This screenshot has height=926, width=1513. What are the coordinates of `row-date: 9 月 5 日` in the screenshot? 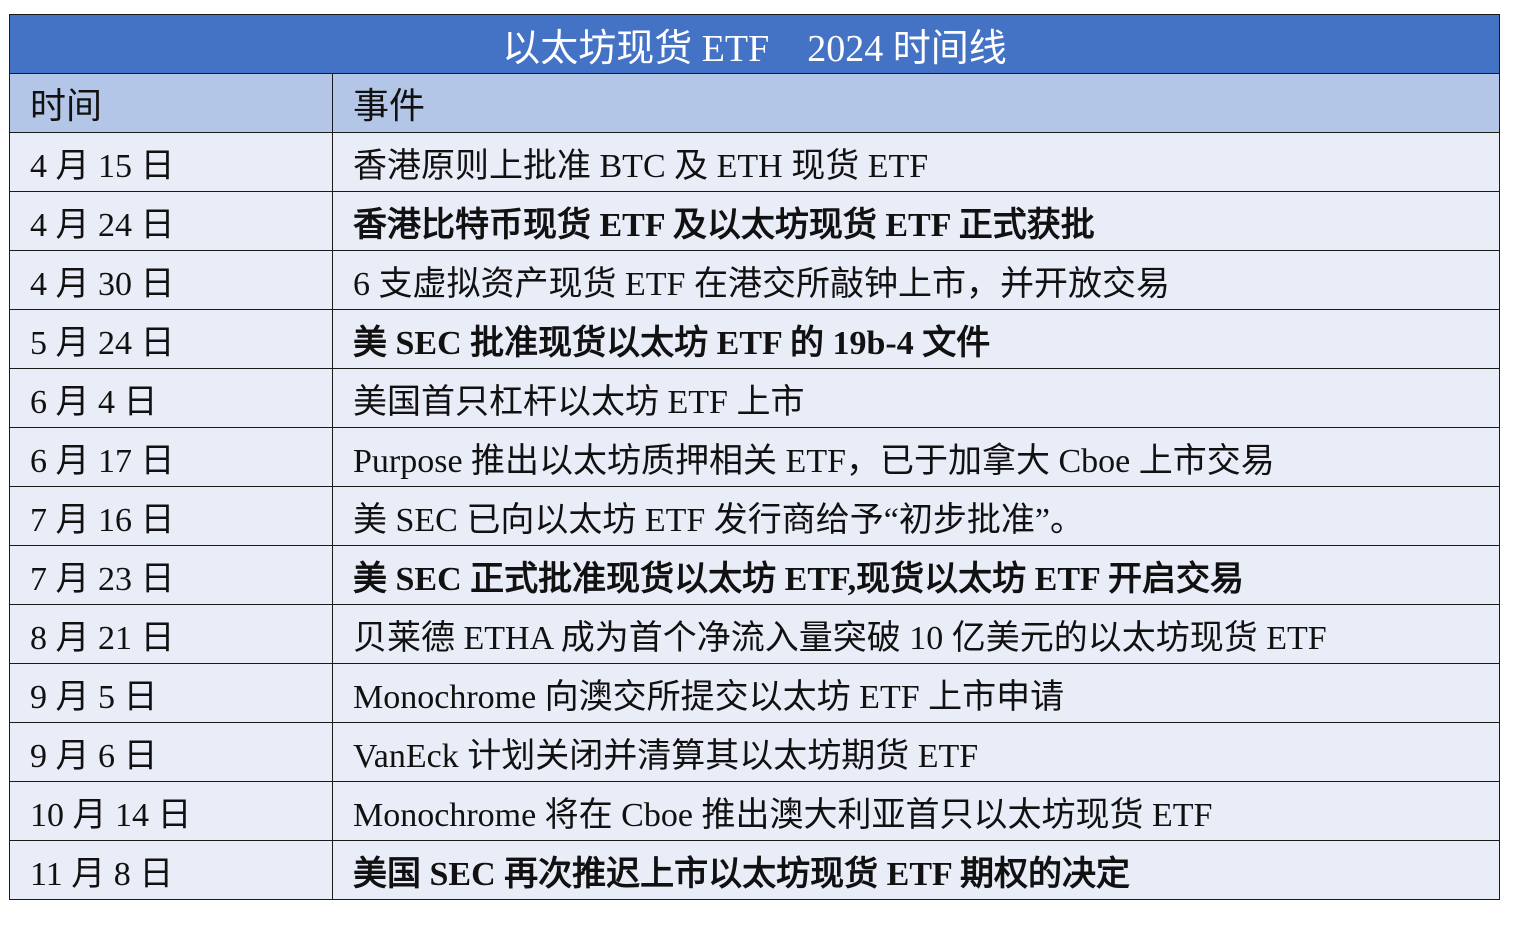 It's located at (171, 693).